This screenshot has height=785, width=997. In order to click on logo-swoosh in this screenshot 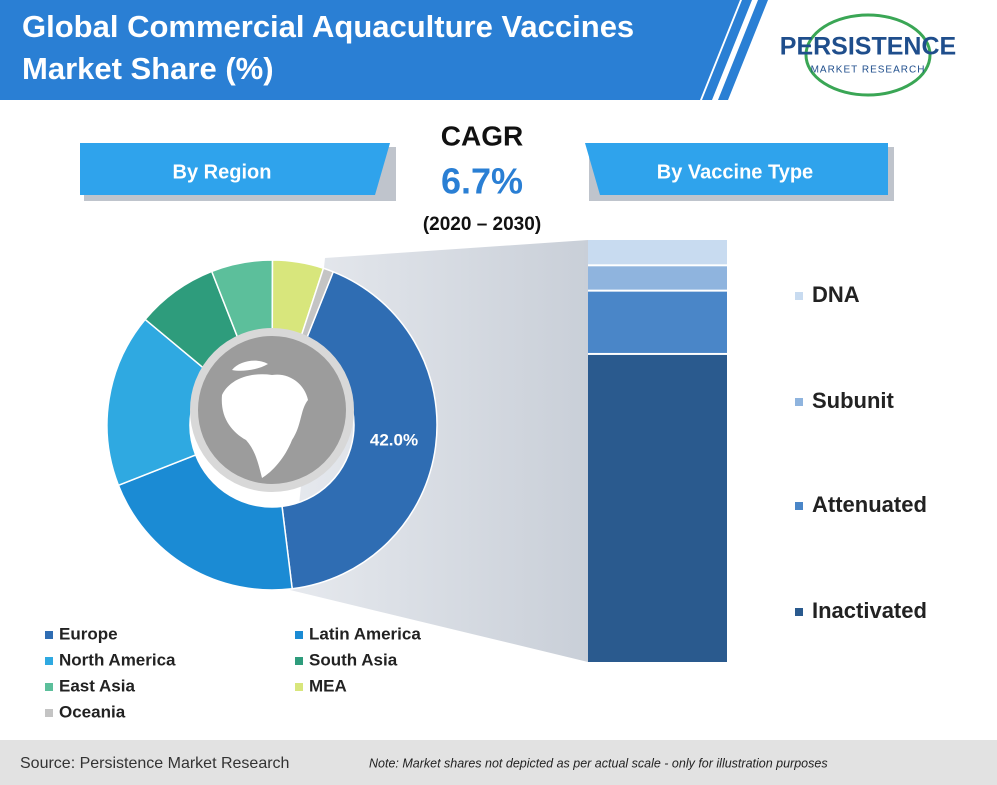, I will do `click(868, 55)`.